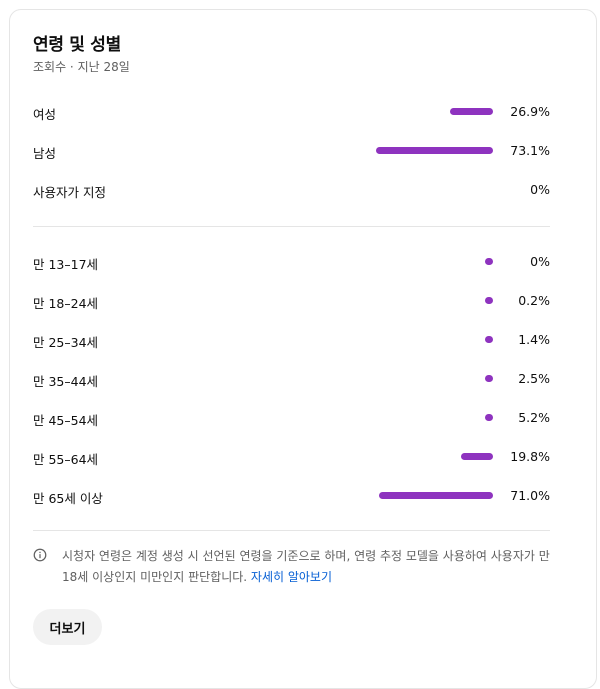  Describe the element at coordinates (291, 151) in the screenshot. I see `gender-row-male: 남성 73.1%` at that location.